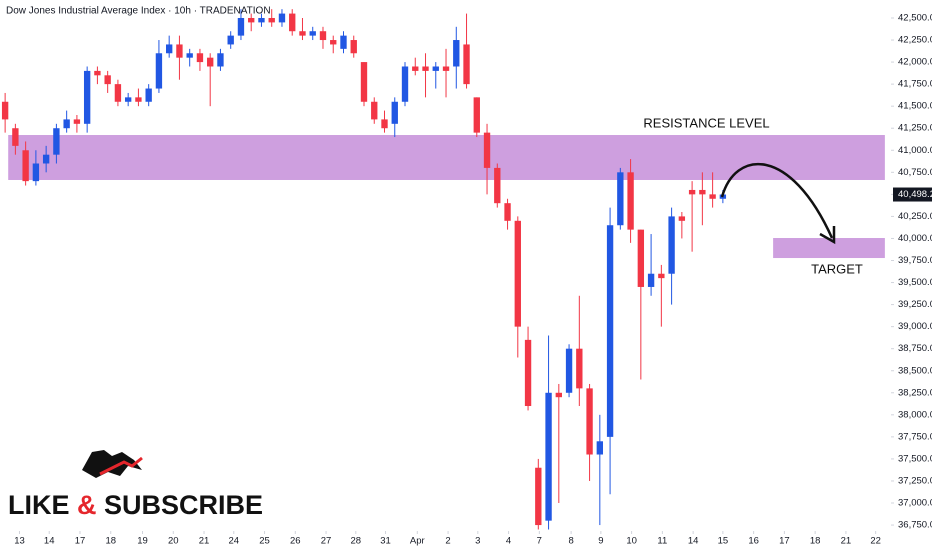 The width and height of the screenshot is (932, 550). What do you see at coordinates (173, 541) in the screenshot?
I see `x-tick-label: 20` at bounding box center [173, 541].